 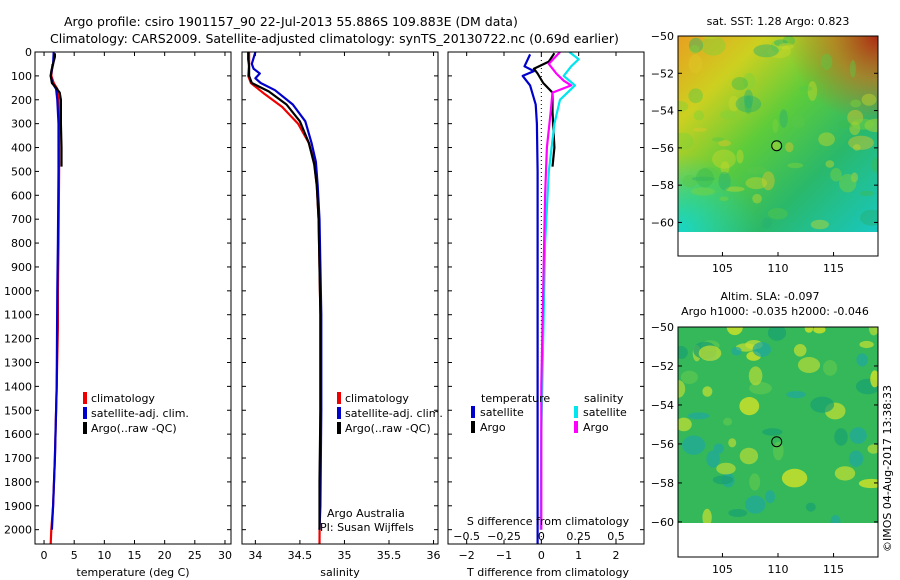 What do you see at coordinates (604, 398) in the screenshot?
I see `legend-title-salinity: salinity` at bounding box center [604, 398].